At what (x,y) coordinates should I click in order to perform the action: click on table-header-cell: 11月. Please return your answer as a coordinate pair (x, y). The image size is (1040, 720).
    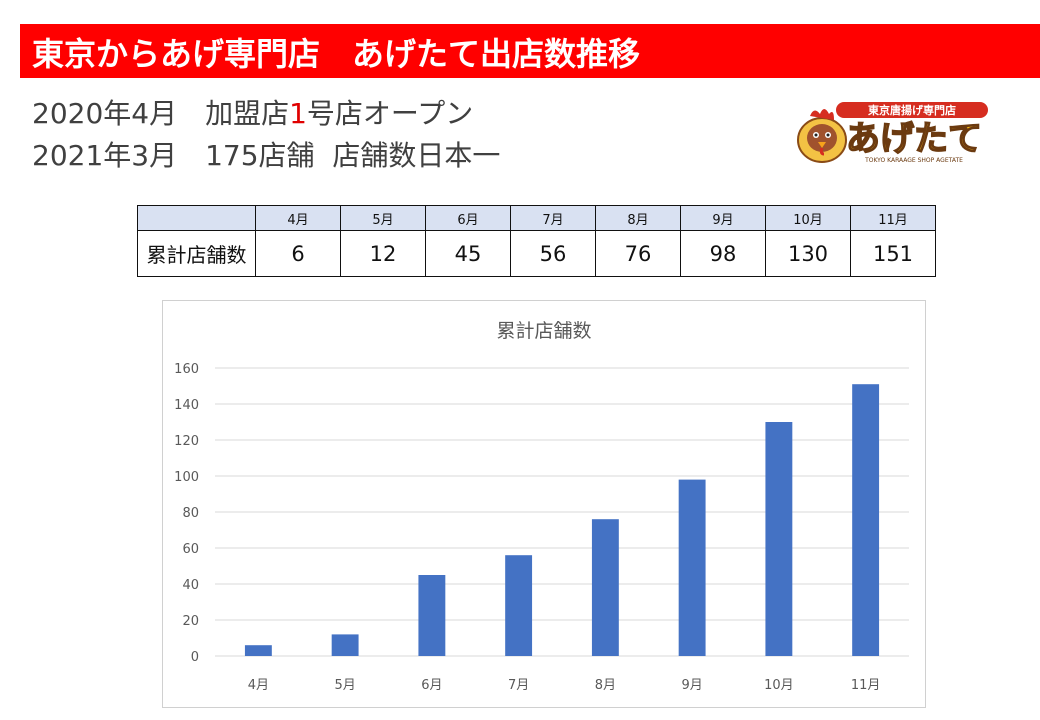
    Looking at the image, I should click on (893, 218).